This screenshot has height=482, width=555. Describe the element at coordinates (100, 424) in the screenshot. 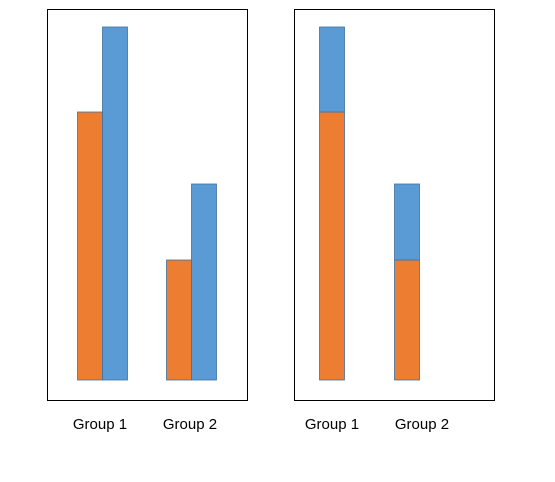

I see `left-tick-label-group-1: Group 1` at that location.